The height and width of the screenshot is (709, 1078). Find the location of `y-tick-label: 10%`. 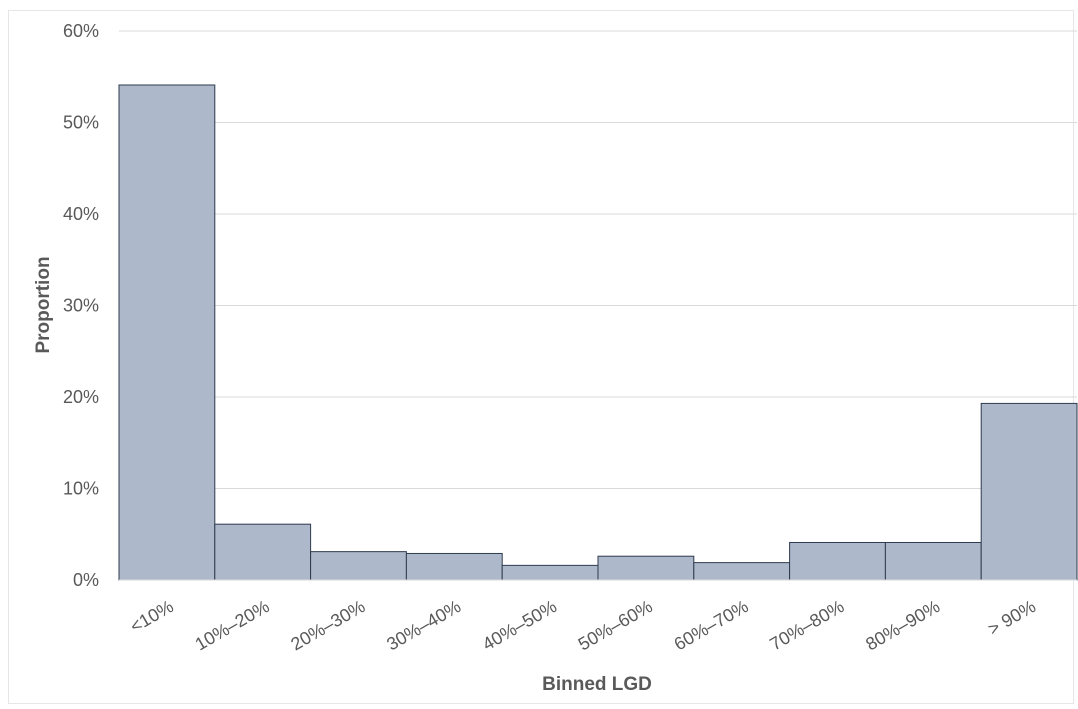

y-tick-label: 10% is located at coordinates (81, 489).